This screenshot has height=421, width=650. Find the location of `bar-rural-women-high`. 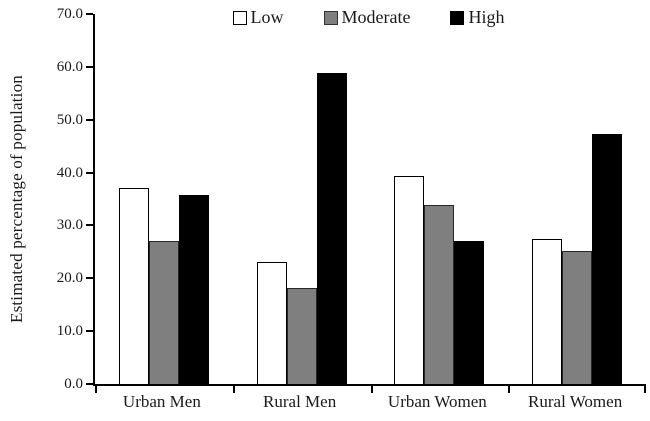

bar-rural-women-high is located at coordinates (607, 259).